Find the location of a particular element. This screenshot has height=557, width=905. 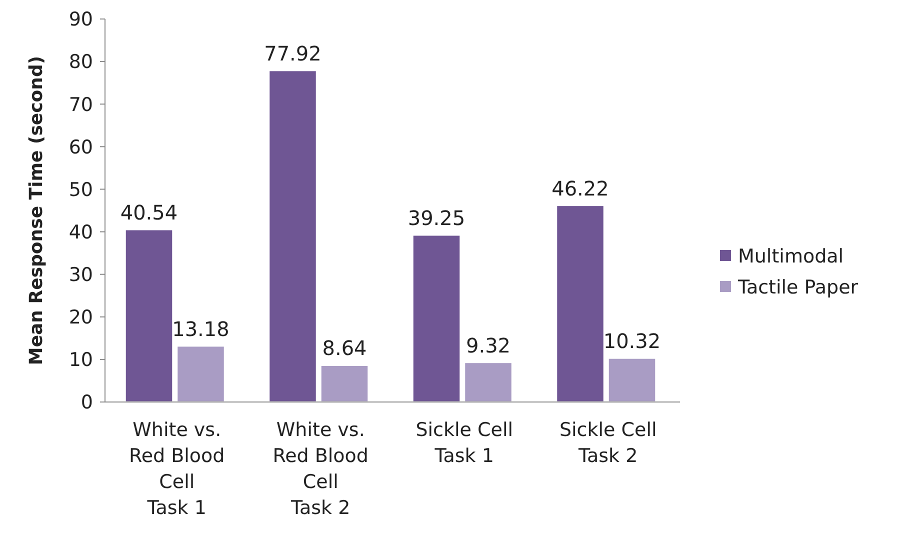

y-tick-label: 90 is located at coordinates (80, 19).